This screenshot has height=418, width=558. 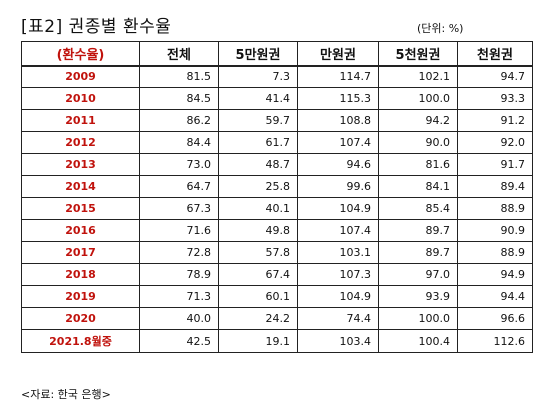 I want to click on total-cell: 64.7, so click(x=179, y=186).